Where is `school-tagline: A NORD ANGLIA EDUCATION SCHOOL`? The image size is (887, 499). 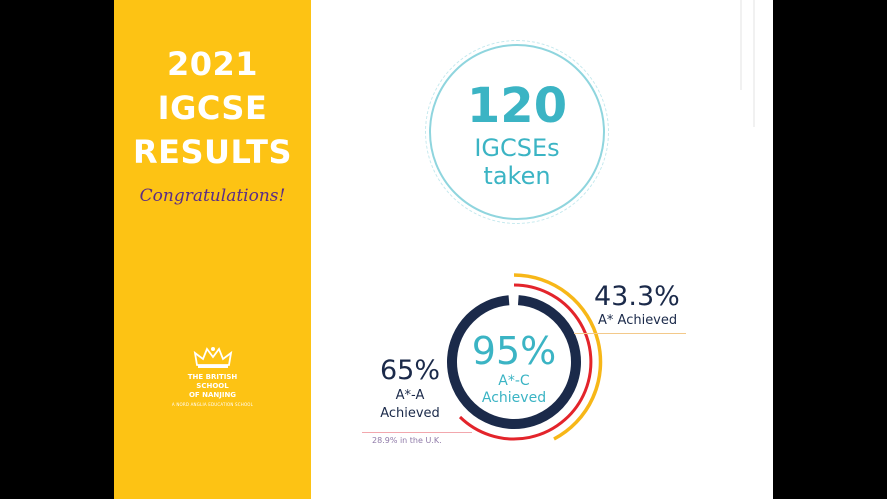 school-tagline: A NORD ANGLIA EDUCATION SCHOOL is located at coordinates (212, 404).